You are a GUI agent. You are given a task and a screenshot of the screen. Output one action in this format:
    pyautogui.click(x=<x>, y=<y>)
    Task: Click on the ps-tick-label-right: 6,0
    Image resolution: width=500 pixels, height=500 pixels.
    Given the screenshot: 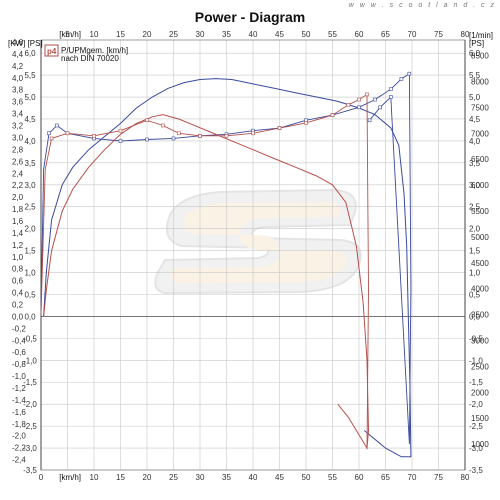 What is the action you would take?
    pyautogui.click(x=475, y=53)
    